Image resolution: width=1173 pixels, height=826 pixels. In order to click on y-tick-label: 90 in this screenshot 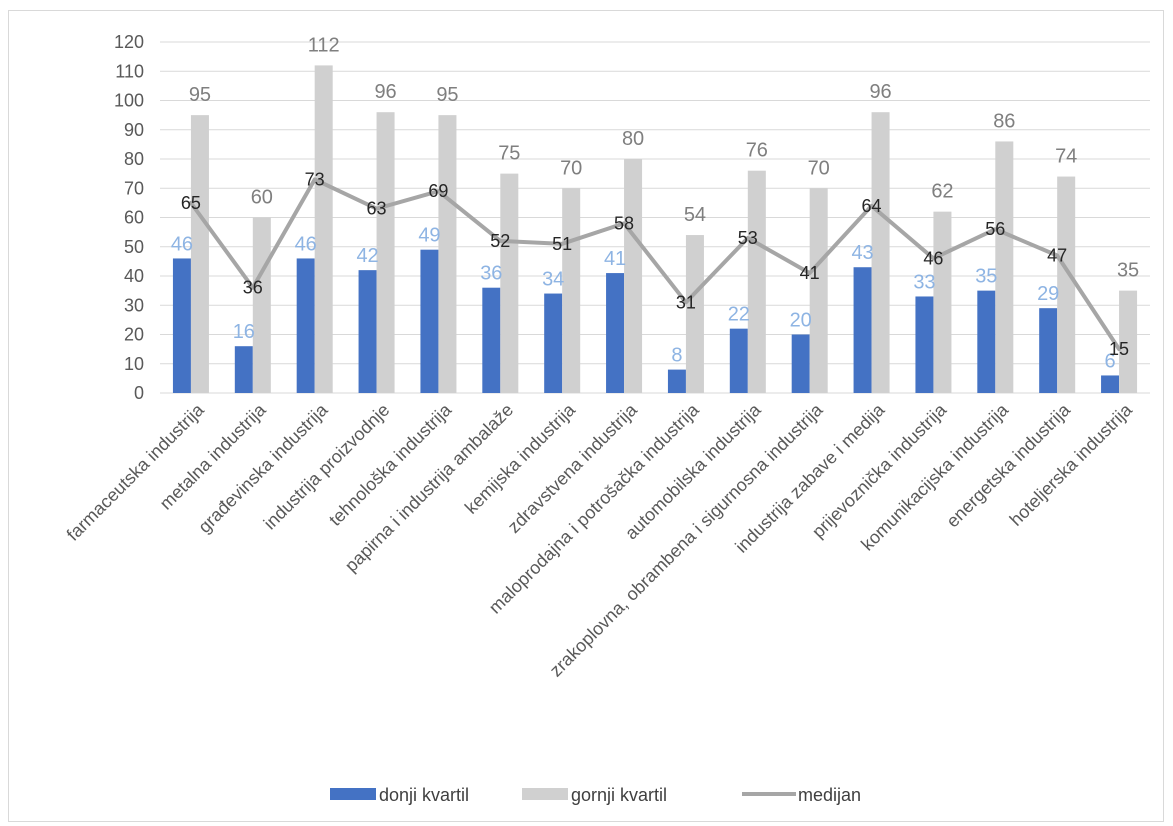, I will do `click(134, 130)`.